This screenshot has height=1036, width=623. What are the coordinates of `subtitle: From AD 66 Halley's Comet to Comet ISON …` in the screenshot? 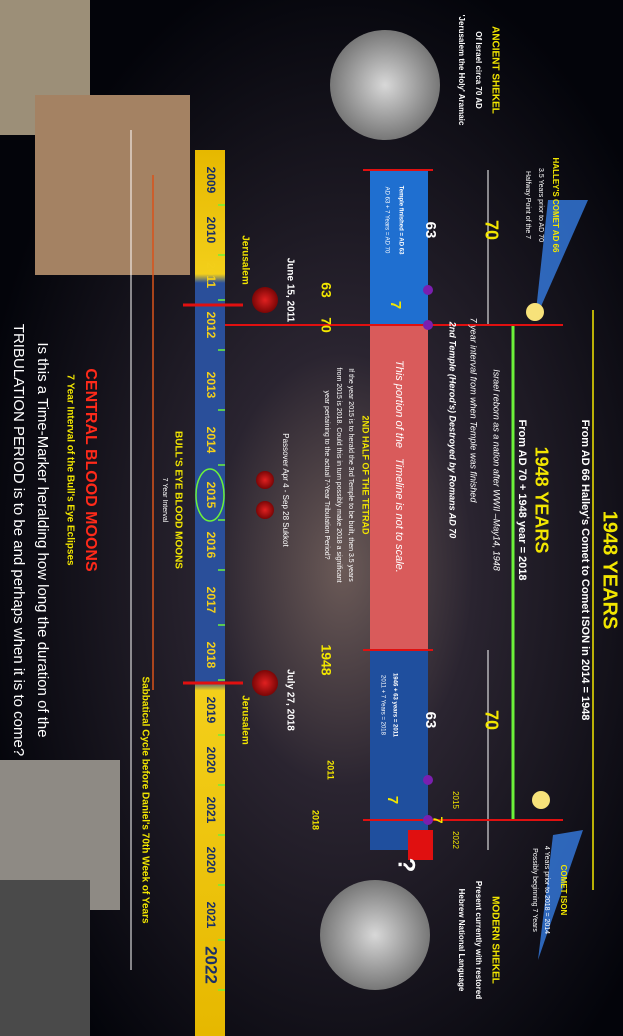 It's located at (585, 570).